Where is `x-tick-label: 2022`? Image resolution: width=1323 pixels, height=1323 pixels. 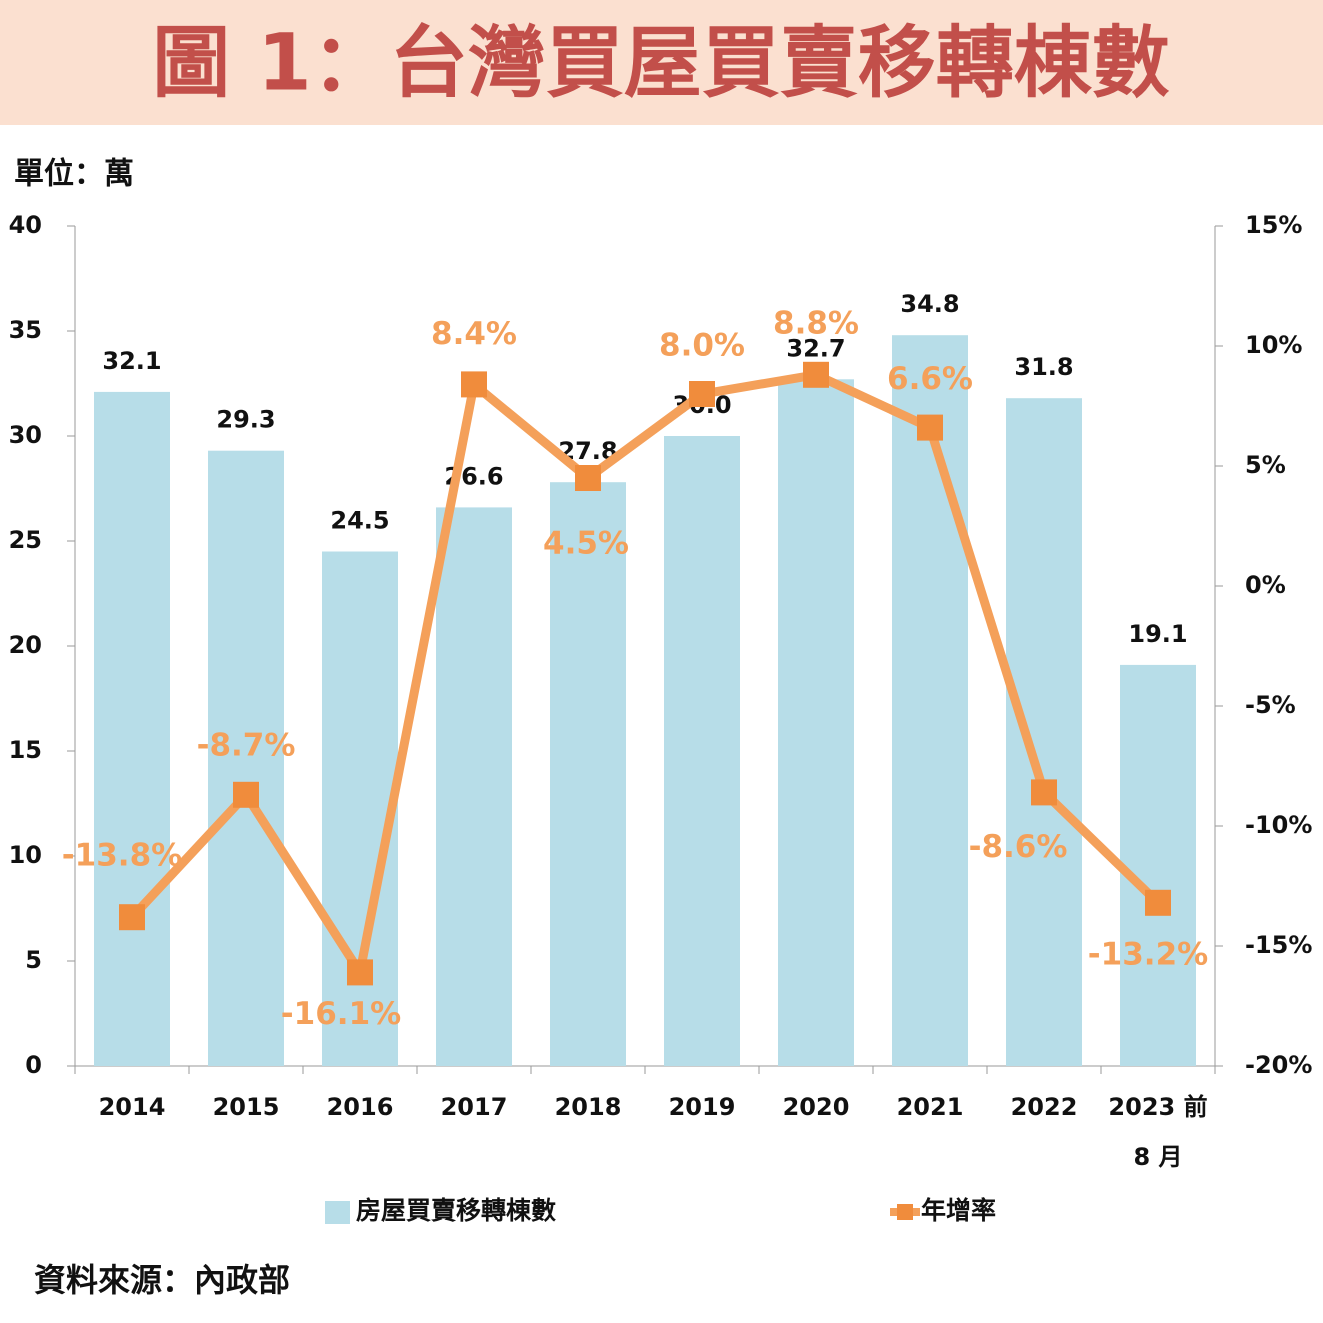
x-tick-label: 2022 is located at coordinates (1044, 1107).